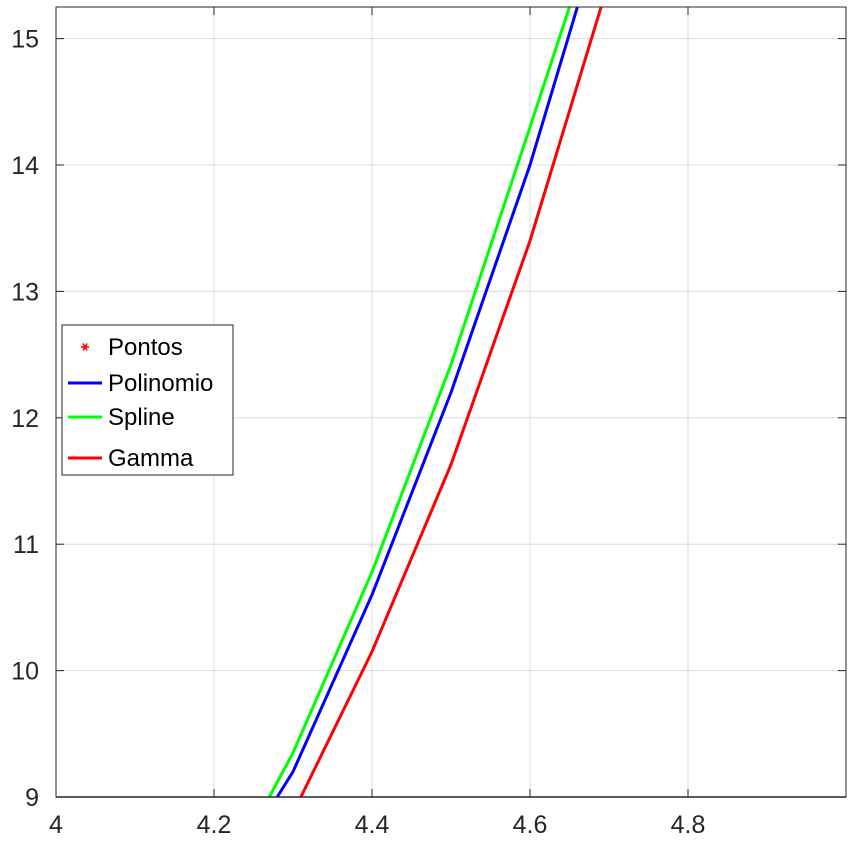 This screenshot has width=852, height=848. I want to click on legend-label: Gamma, so click(151, 458).